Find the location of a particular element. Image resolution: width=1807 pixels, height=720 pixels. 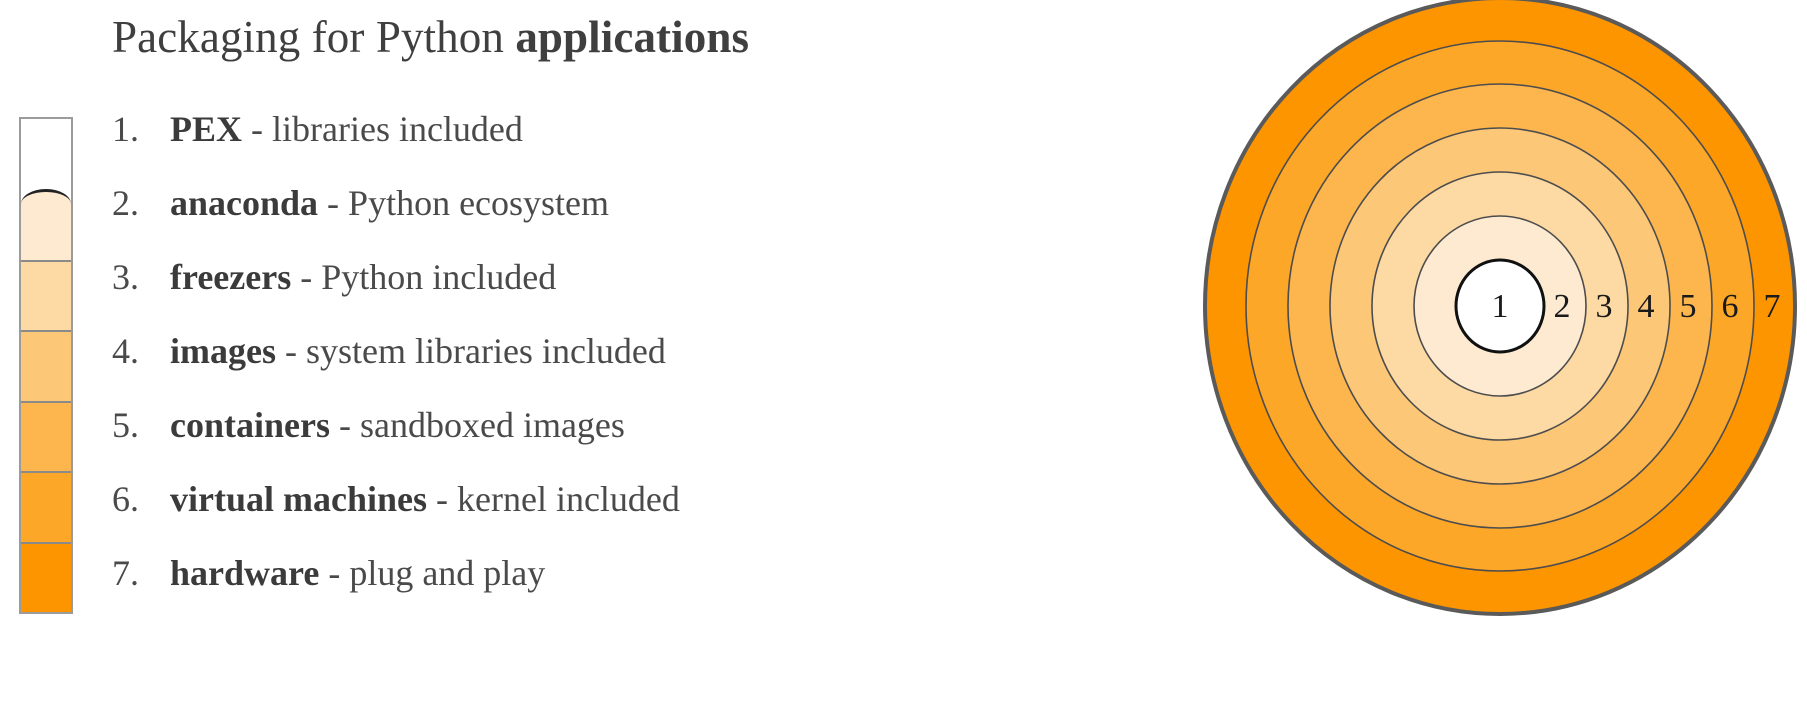

list-item-description: system libraries included is located at coordinates (485, 351).